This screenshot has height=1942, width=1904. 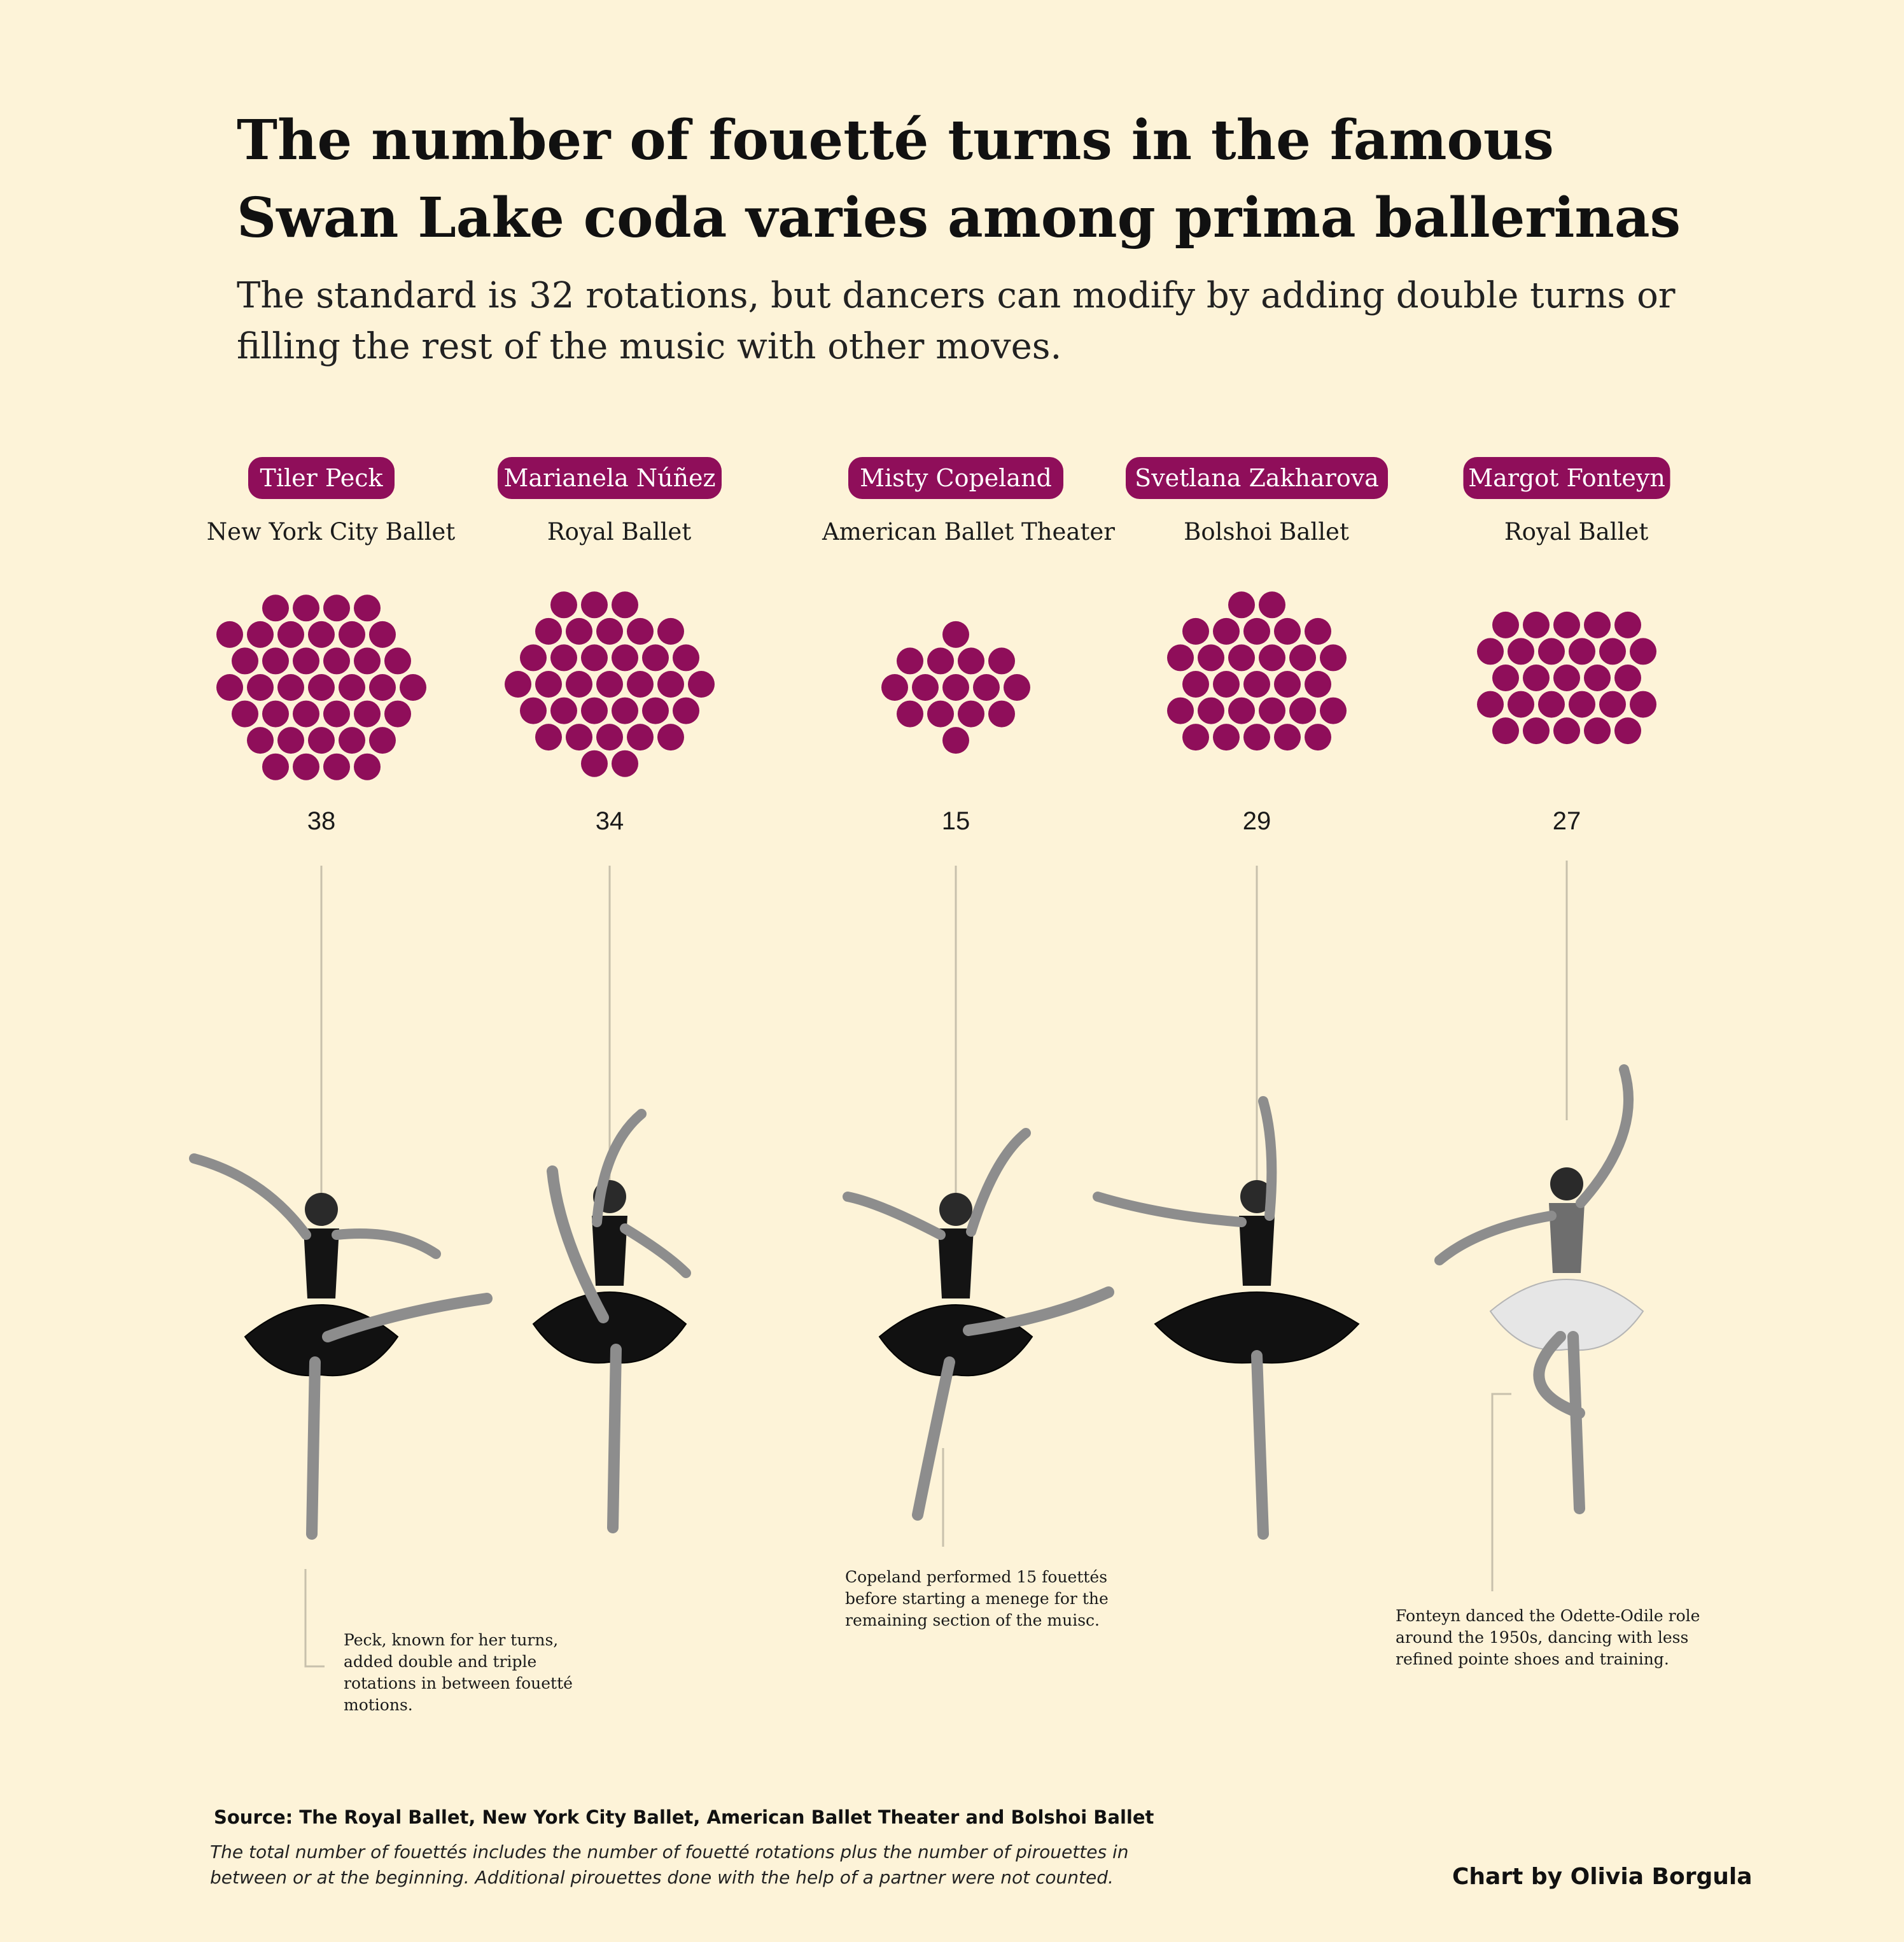 I want to click on dancer-name: Marianela Núñez, so click(x=609, y=478).